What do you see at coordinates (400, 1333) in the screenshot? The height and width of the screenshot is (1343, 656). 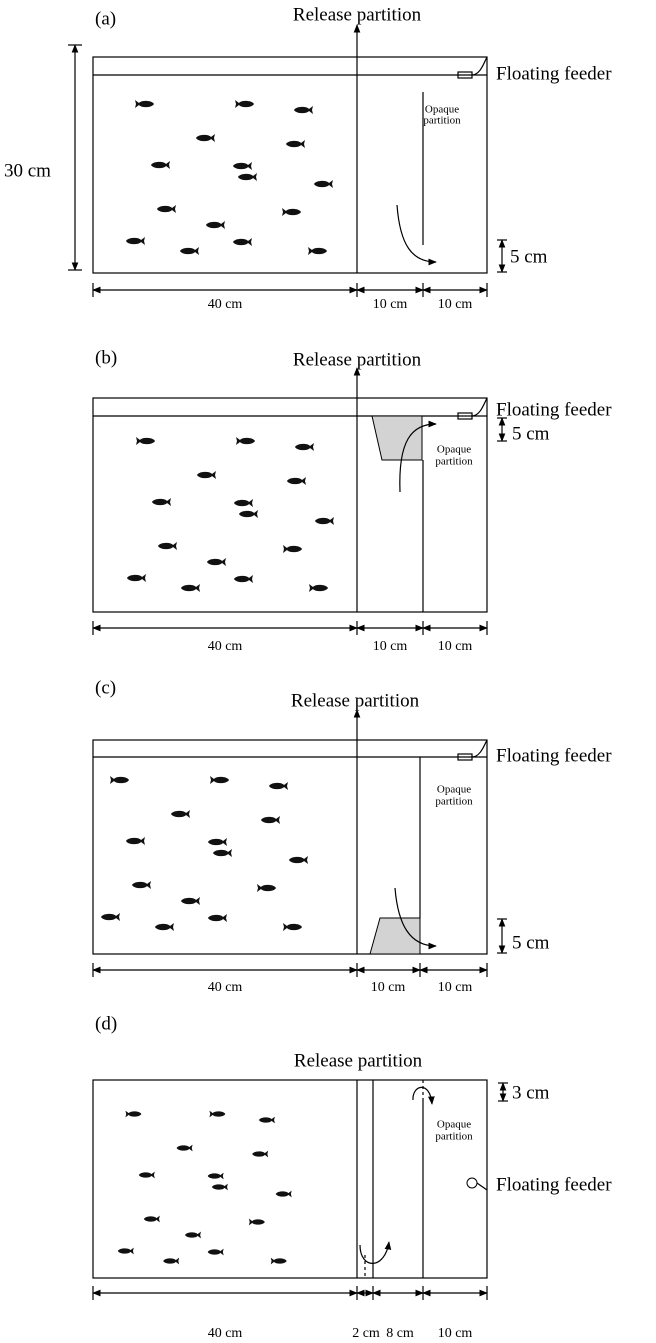 I see `width-label: 8 cm` at bounding box center [400, 1333].